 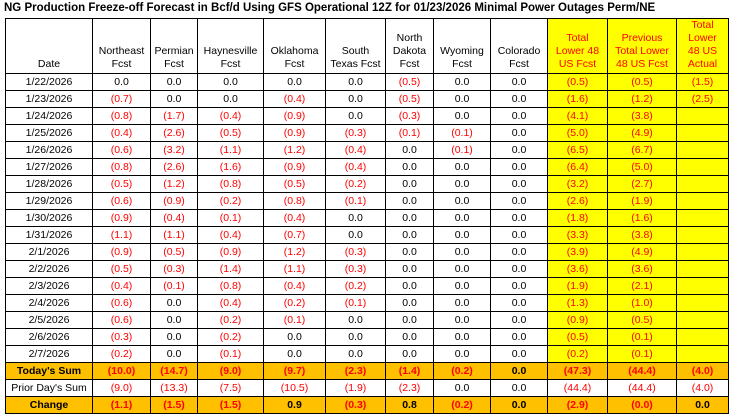 What do you see at coordinates (230, 388) in the screenshot?
I see `value-cell: (7.5)` at bounding box center [230, 388].